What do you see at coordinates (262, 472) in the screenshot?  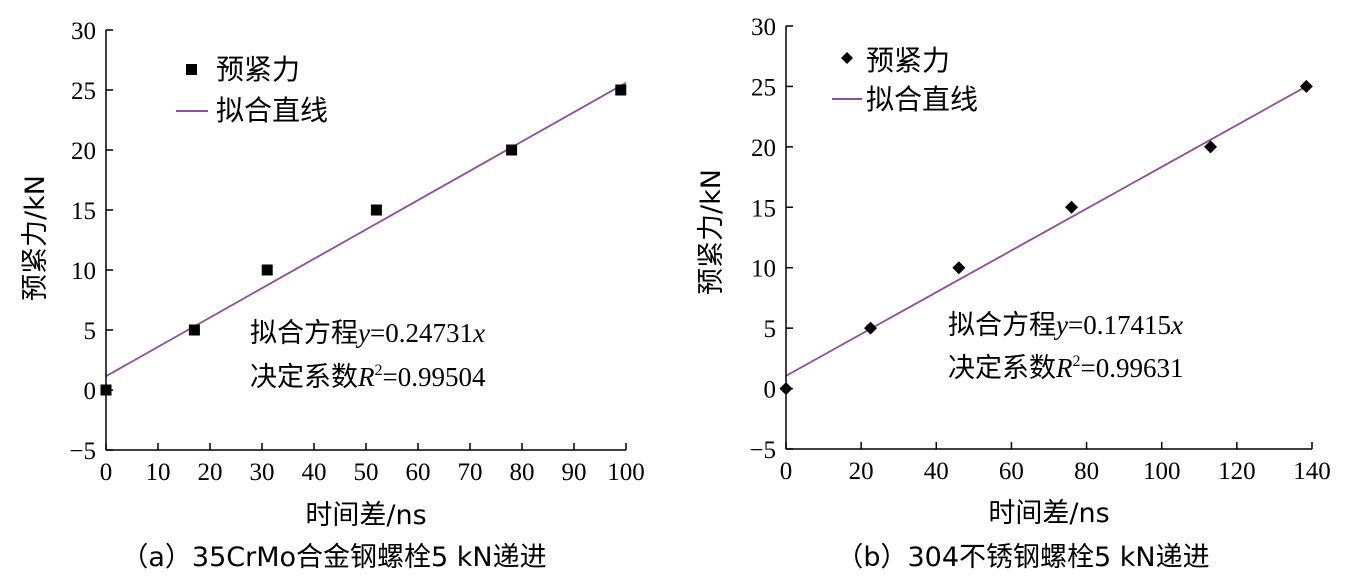 I see `chart-a-x-tick-label: 30` at bounding box center [262, 472].